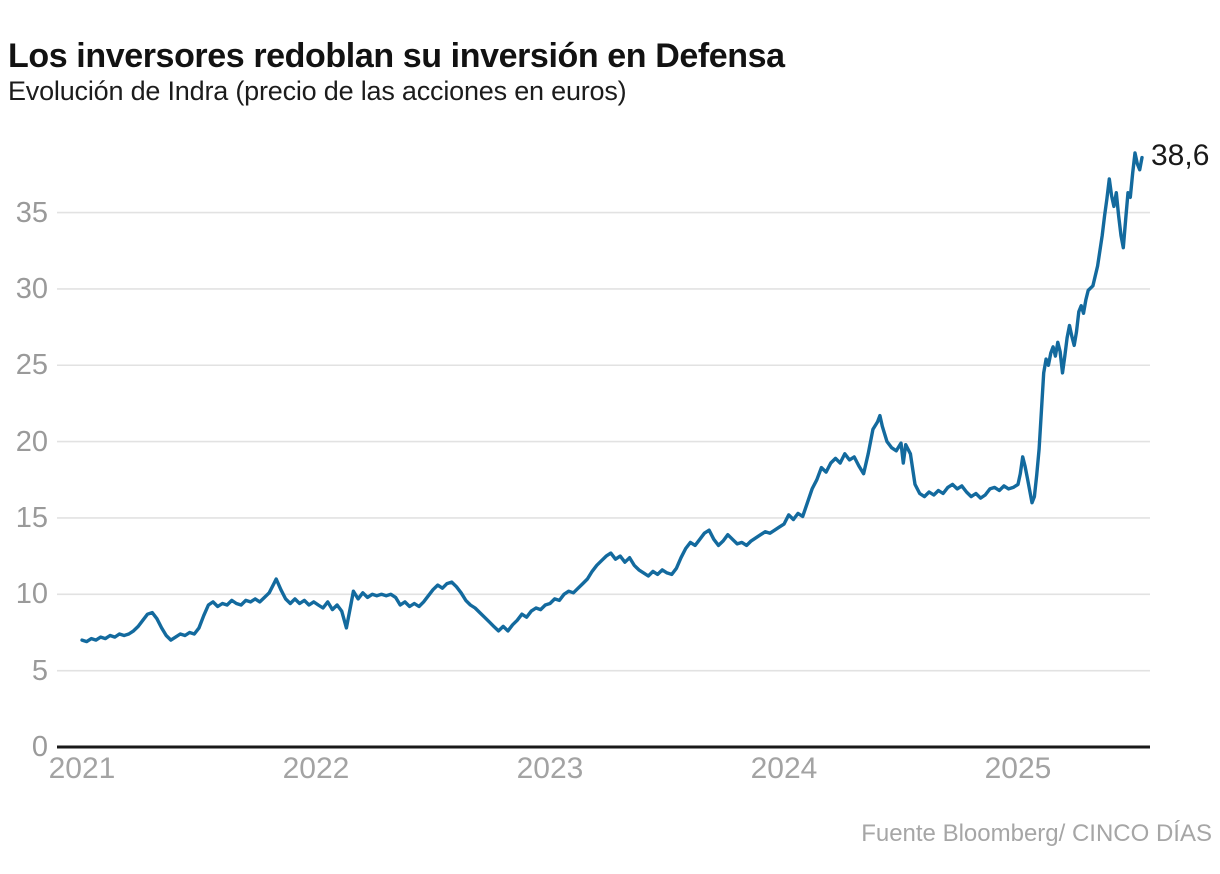 This screenshot has width=1220, height=874. Describe the element at coordinates (31, 594) in the screenshot. I see `y-tick-label: 10` at that location.